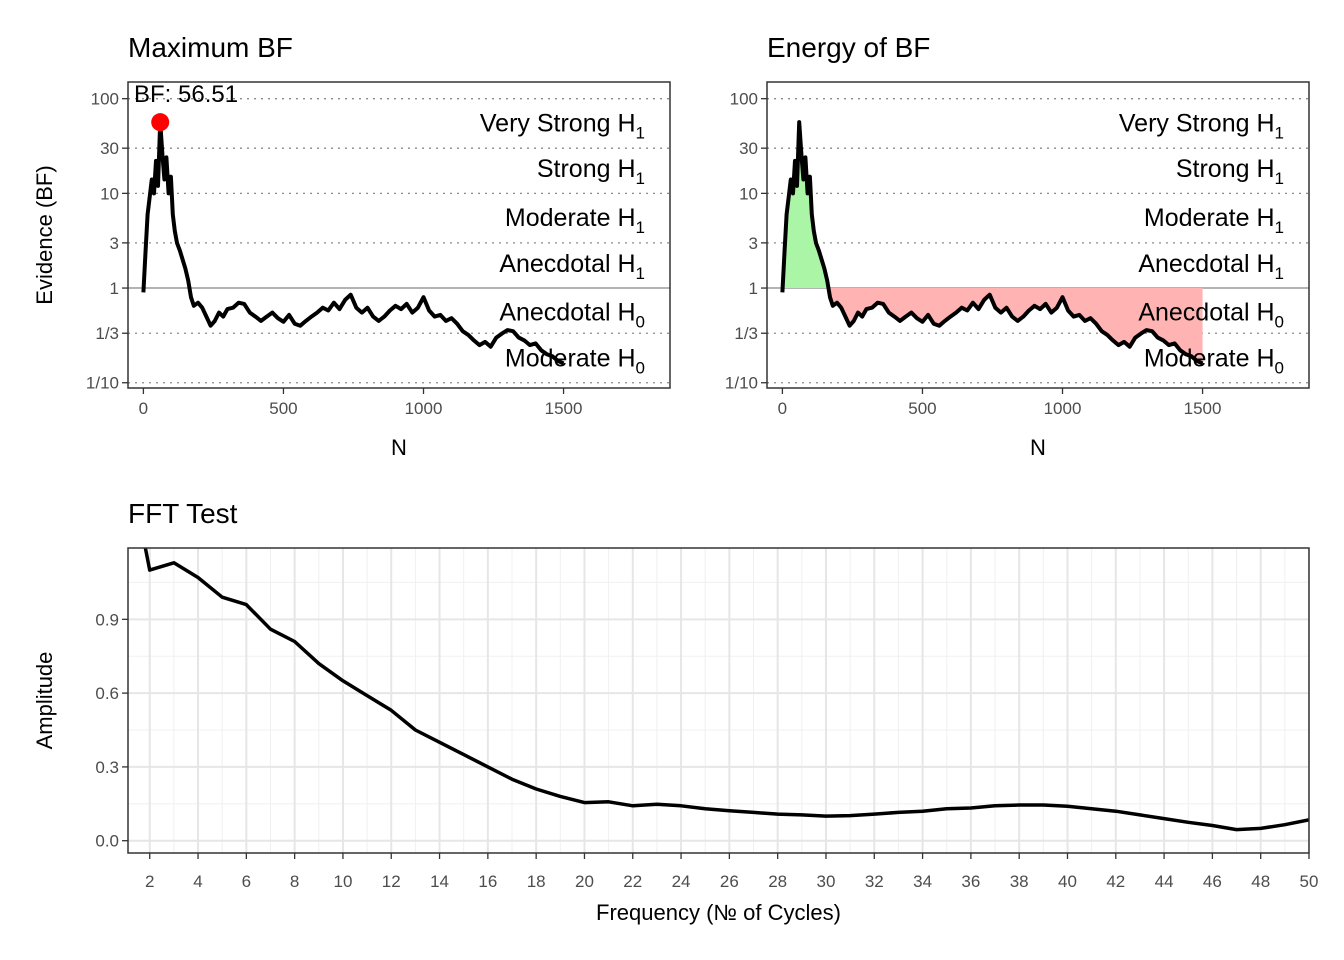 The width and height of the screenshot is (1344, 960). I want to click on energy-bf-x-axis-title: N, so click(1038, 447).